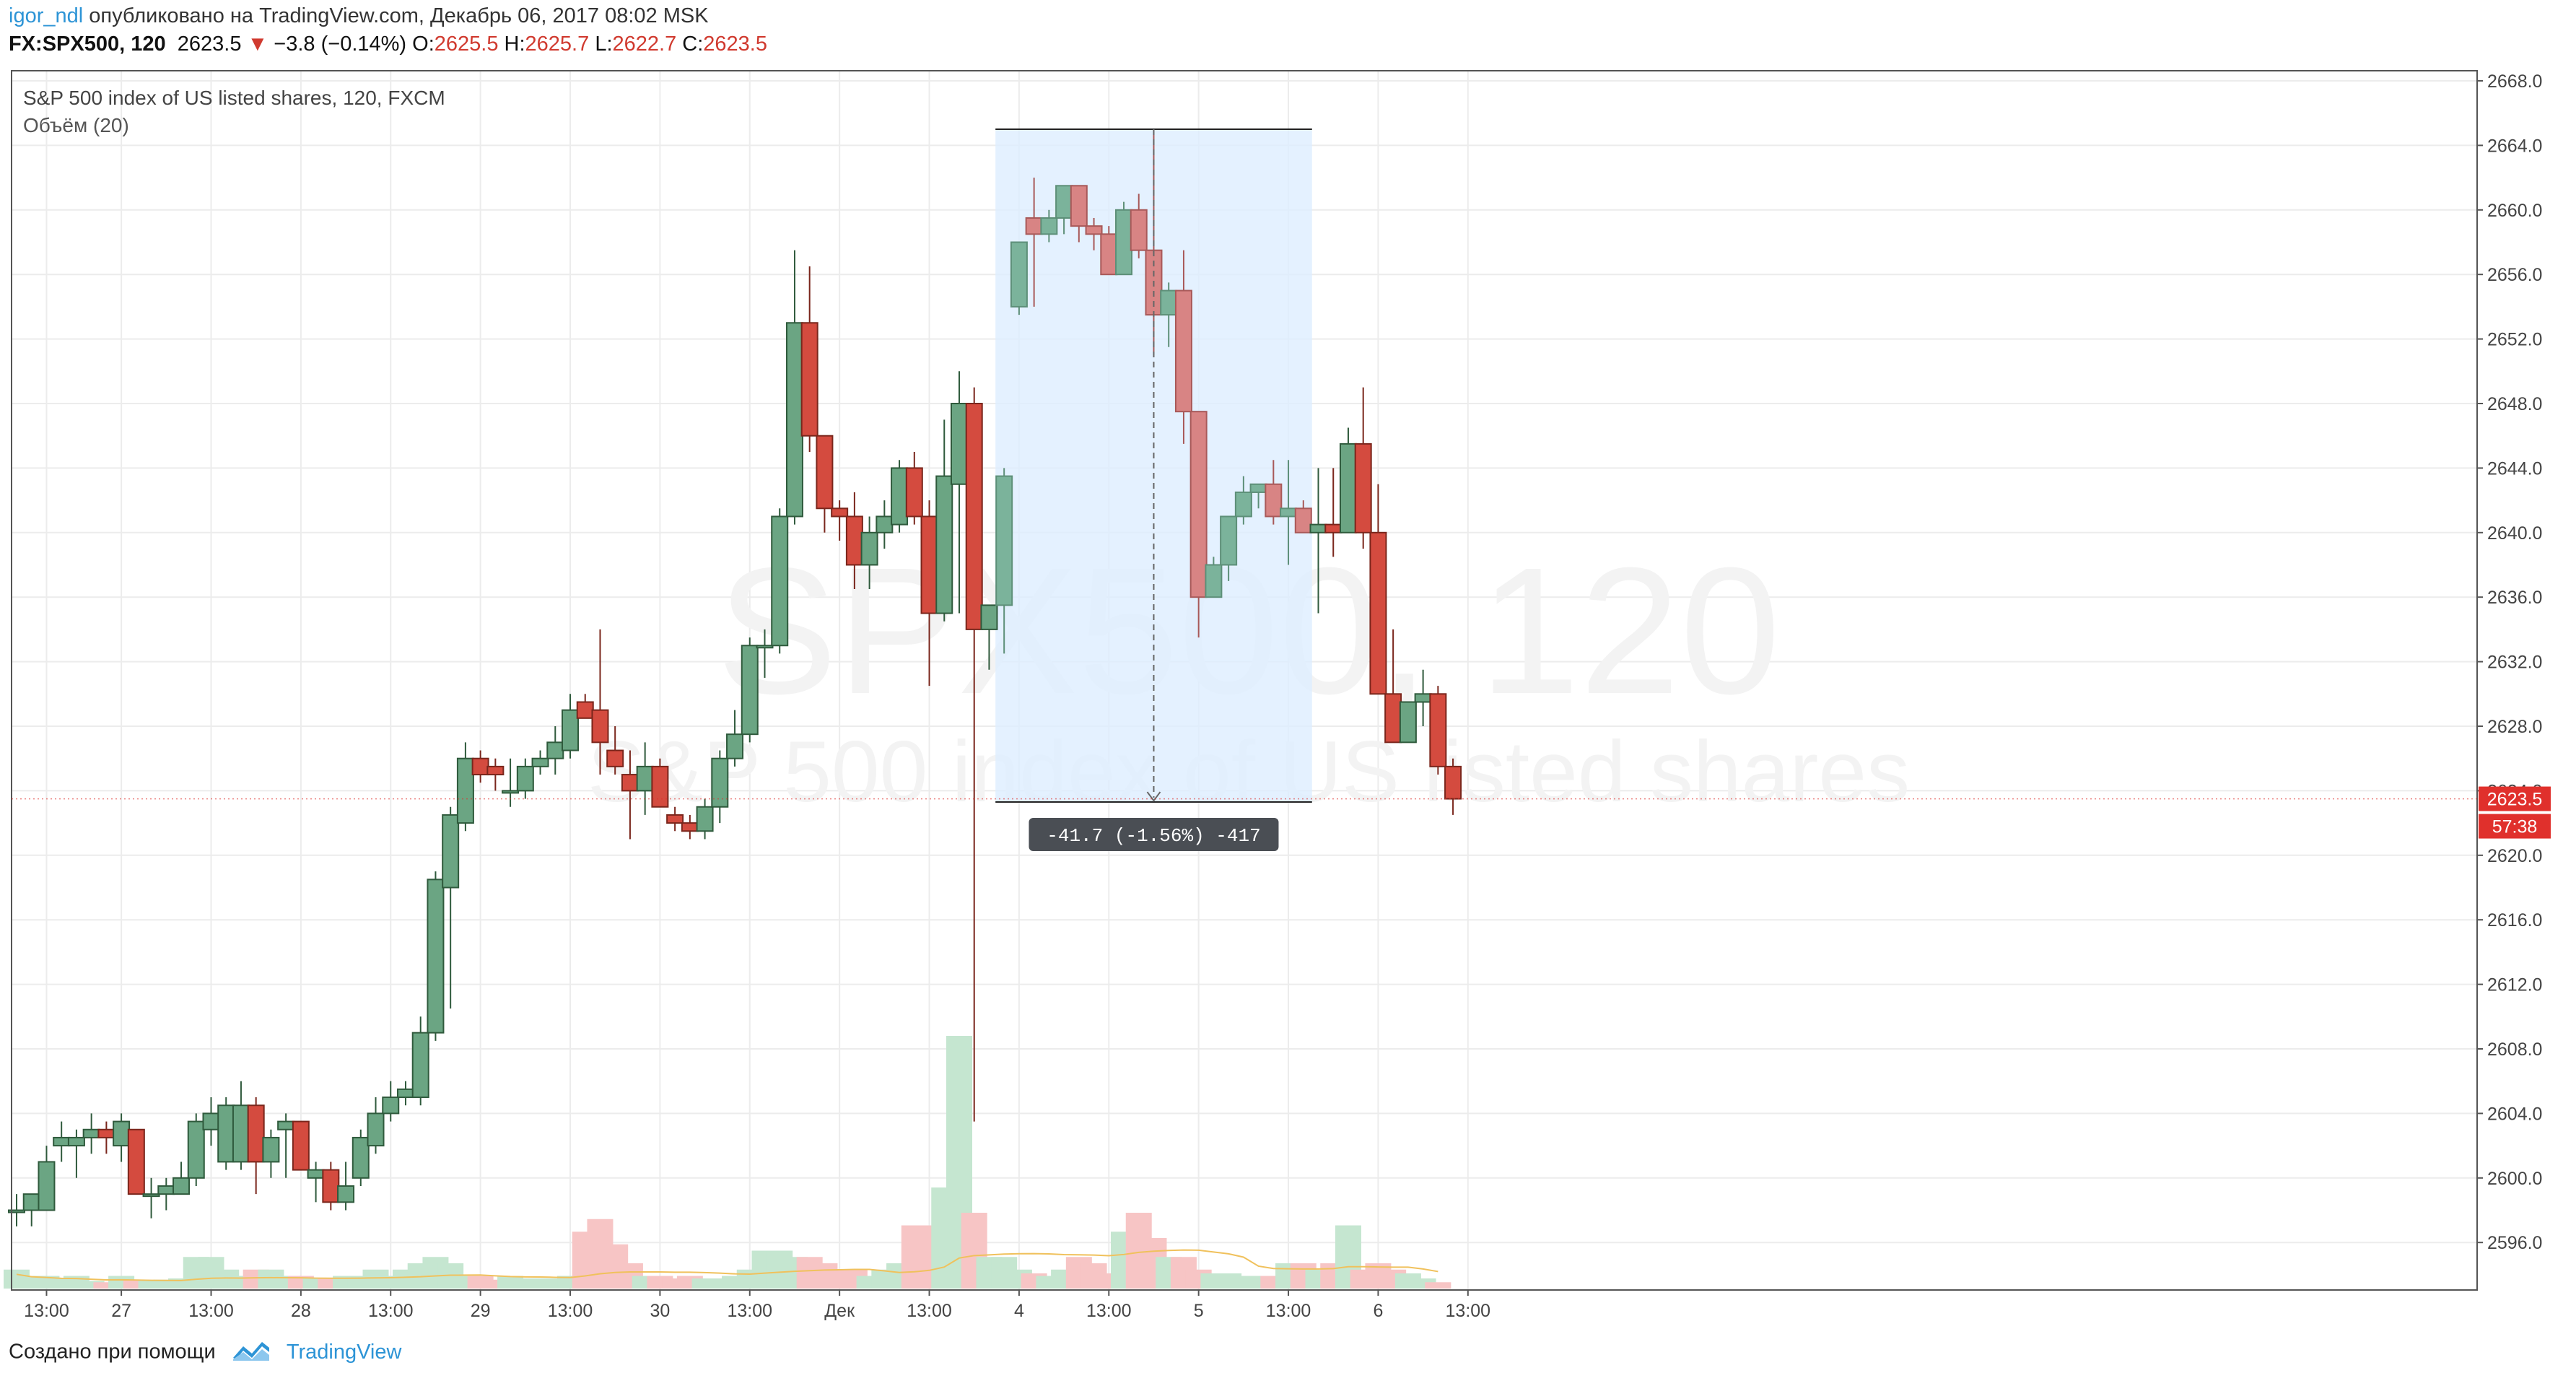 The height and width of the screenshot is (1386, 2576). Describe the element at coordinates (727, 1265) in the screenshot. I see `volume-ma-line` at that location.